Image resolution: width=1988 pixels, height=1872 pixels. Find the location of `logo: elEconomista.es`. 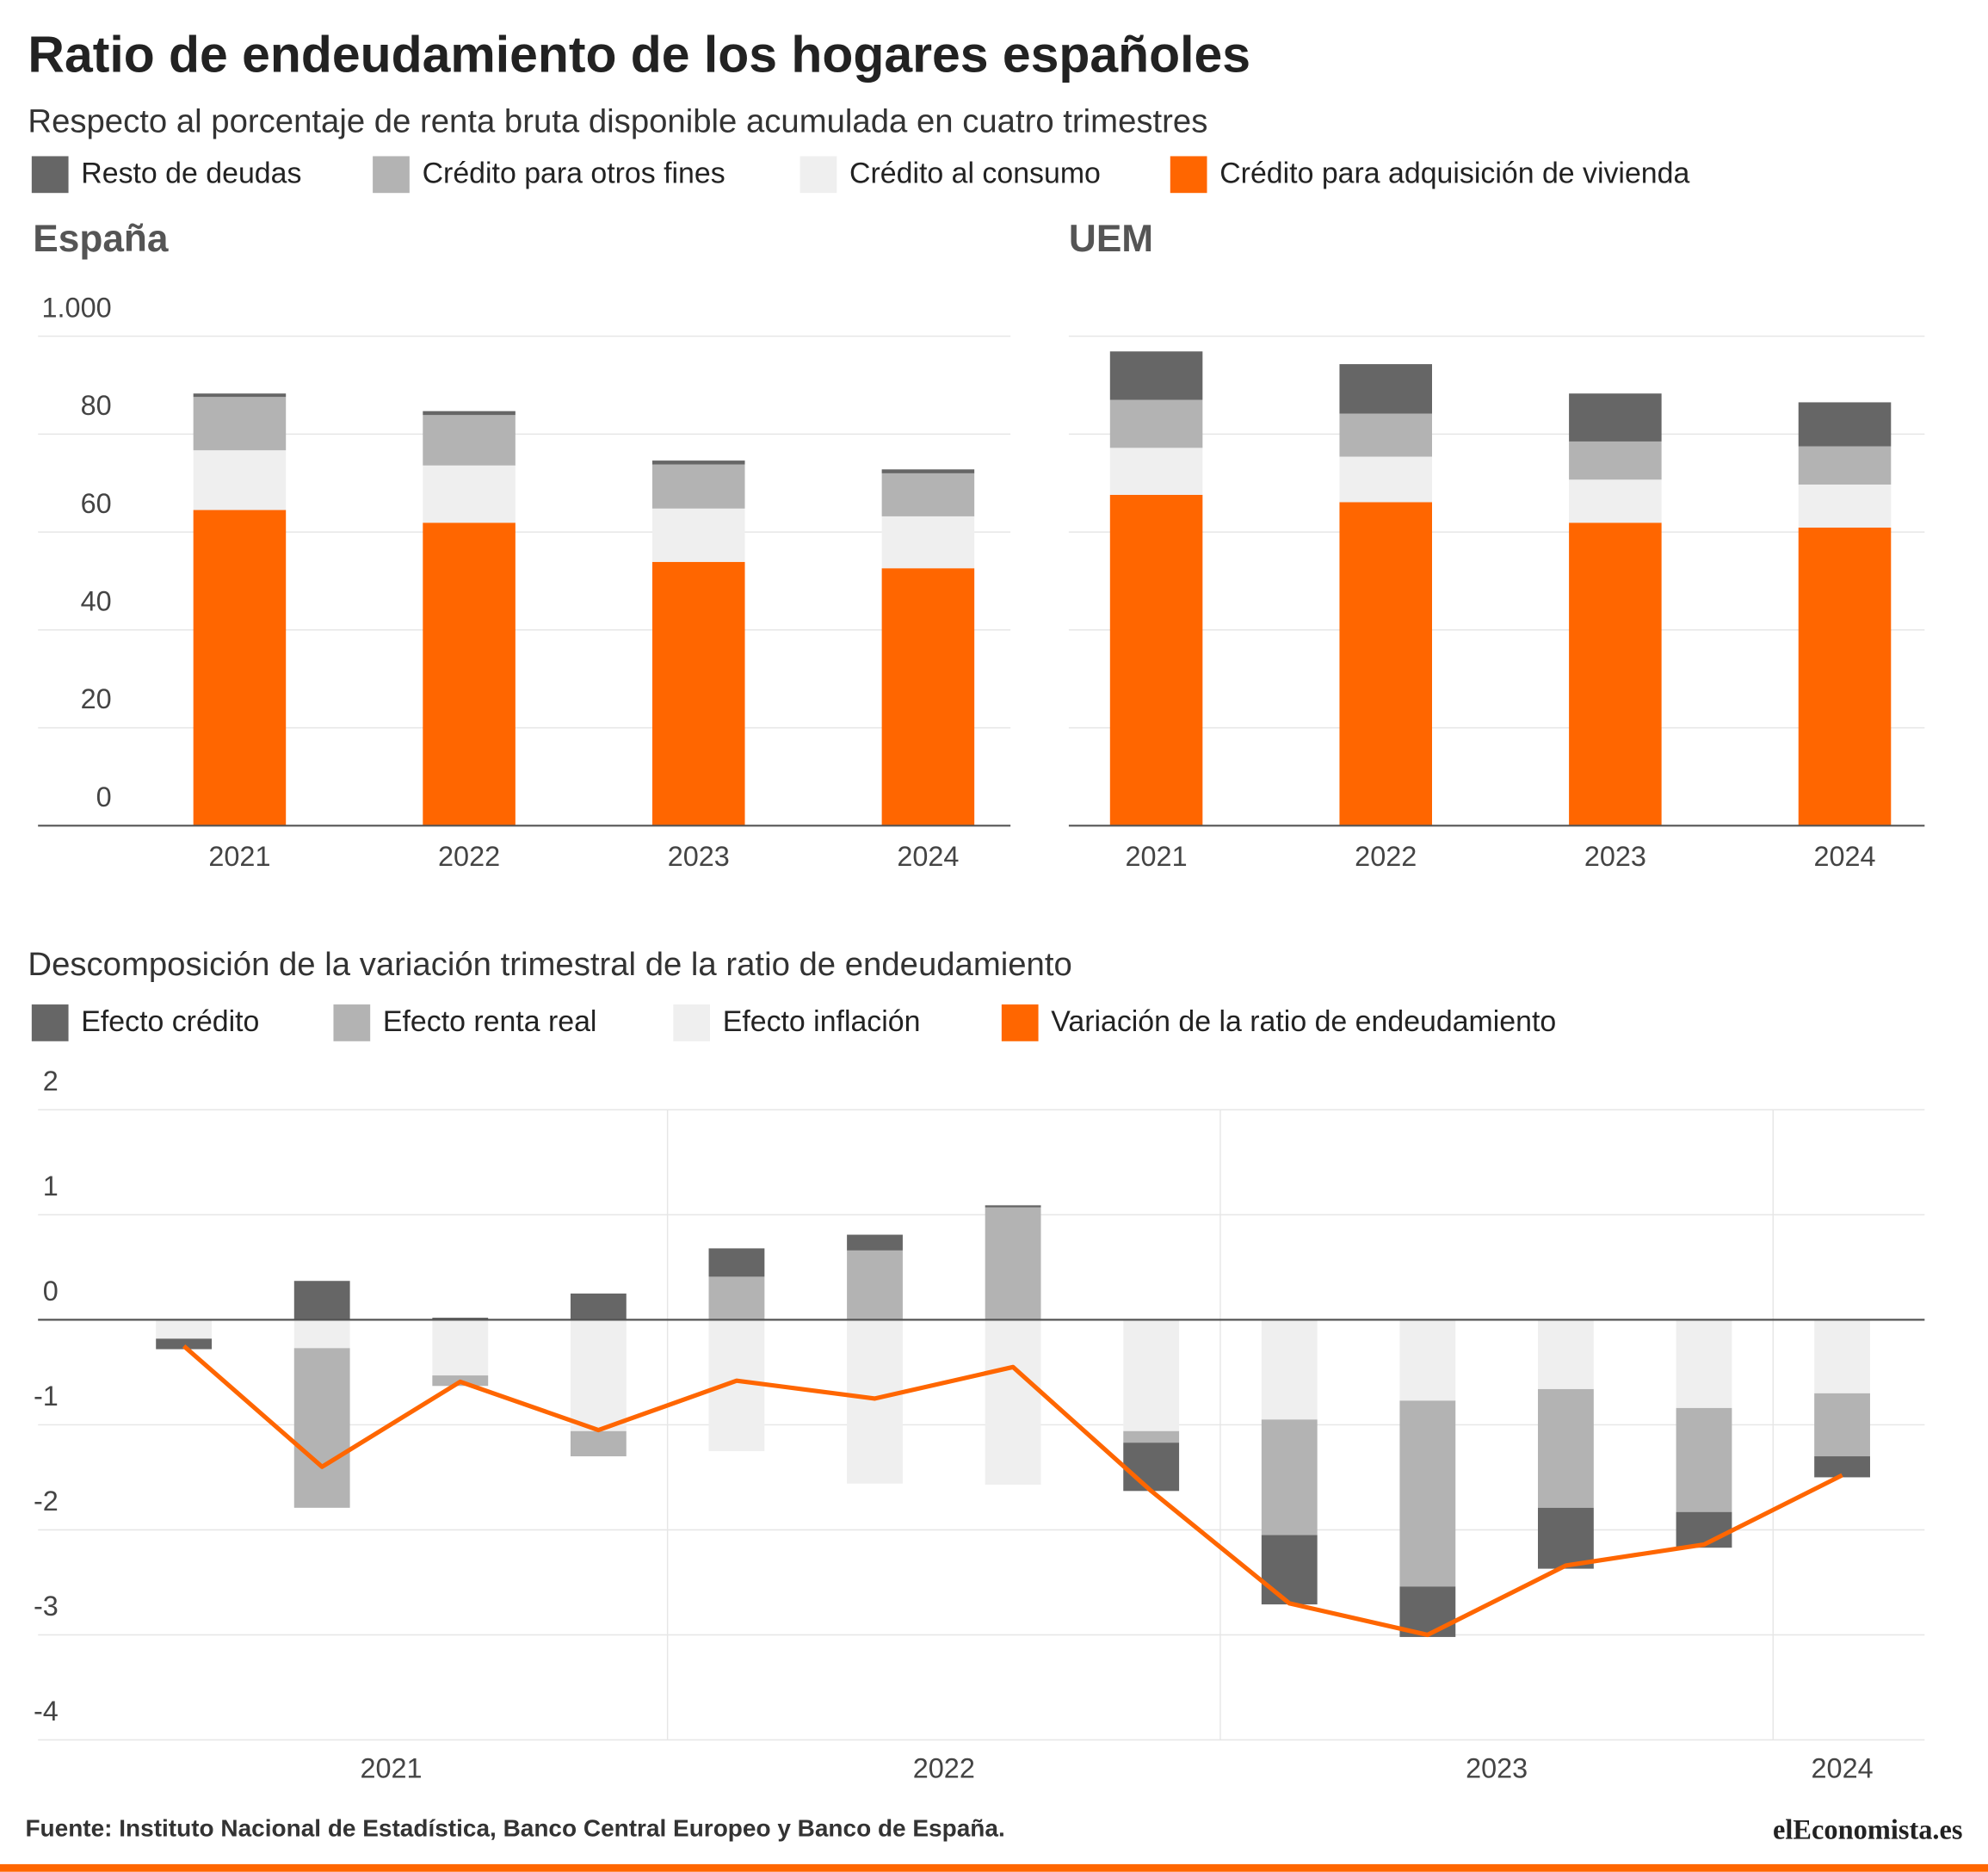

logo: elEconomista.es is located at coordinates (1868, 1830).